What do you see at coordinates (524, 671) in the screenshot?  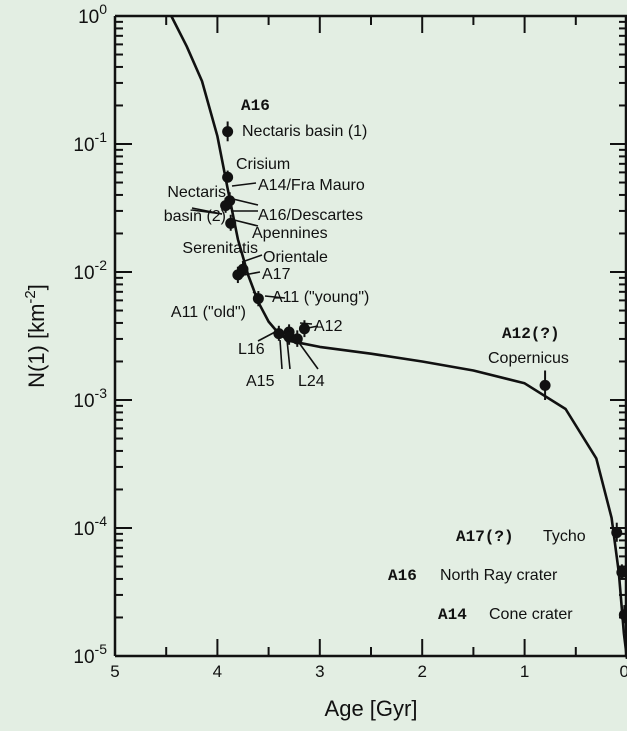 I see `x-tick-label: 1` at bounding box center [524, 671].